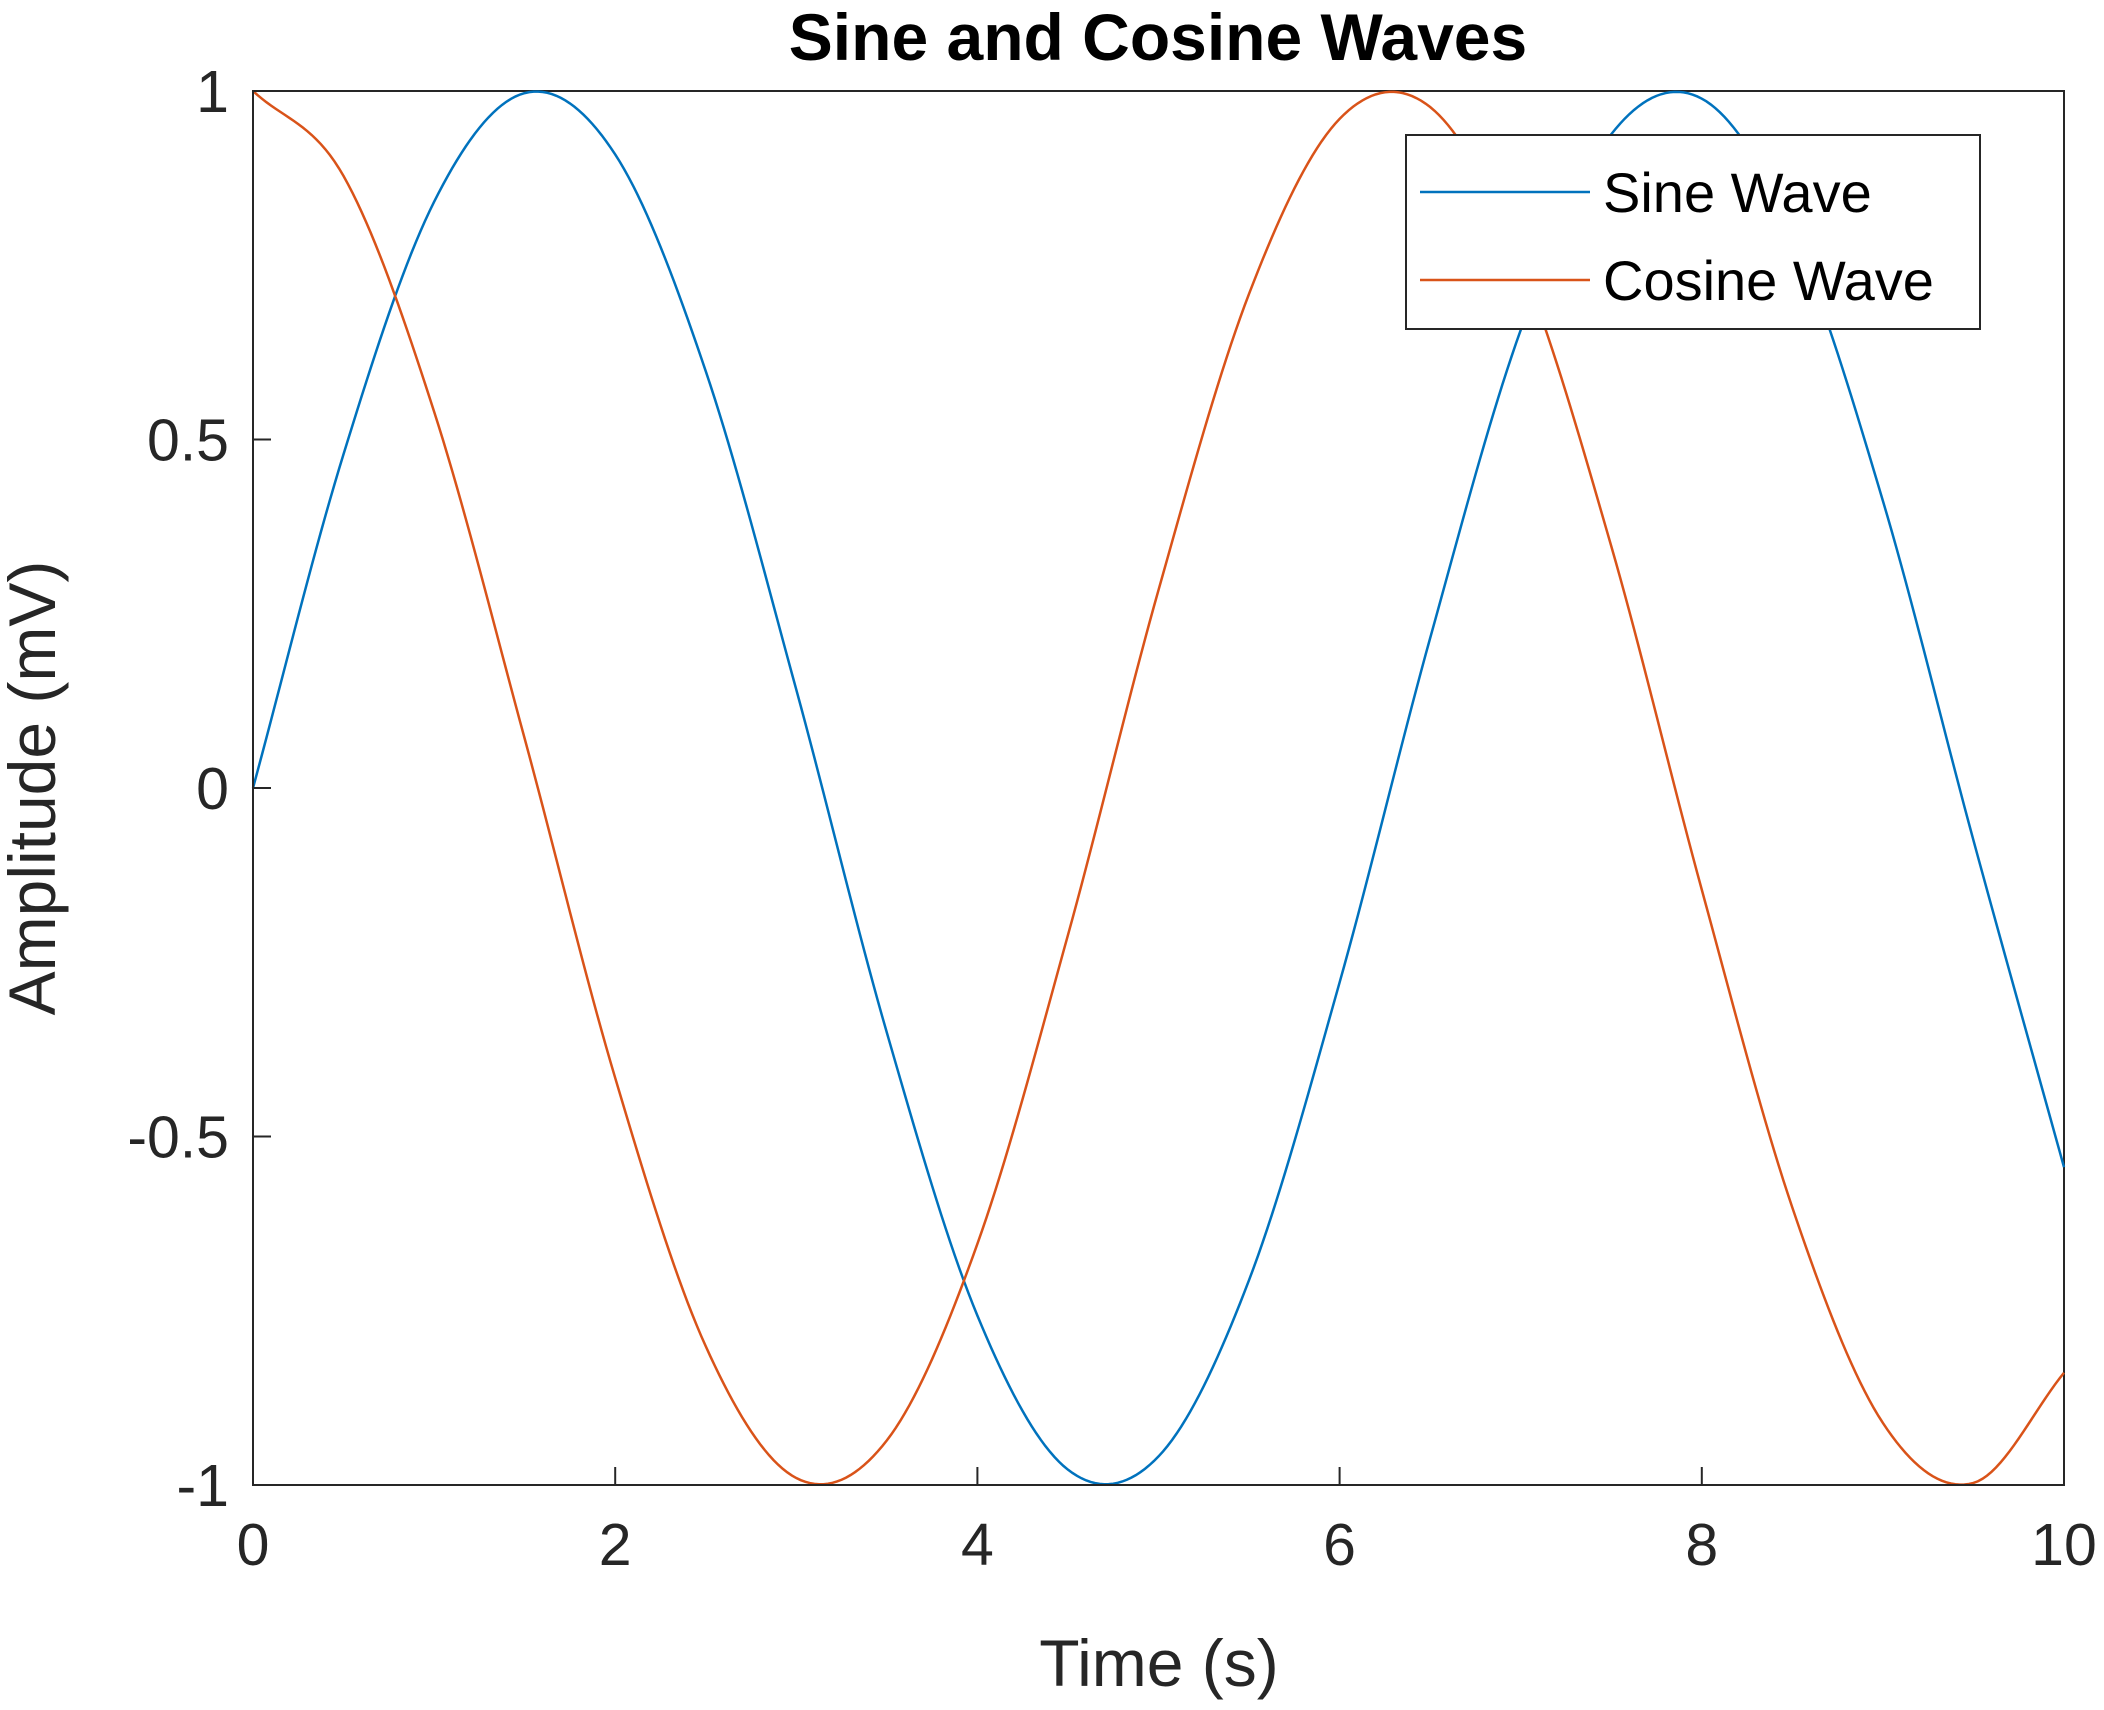  I want to click on x-tick-label: 0, so click(253, 1545).